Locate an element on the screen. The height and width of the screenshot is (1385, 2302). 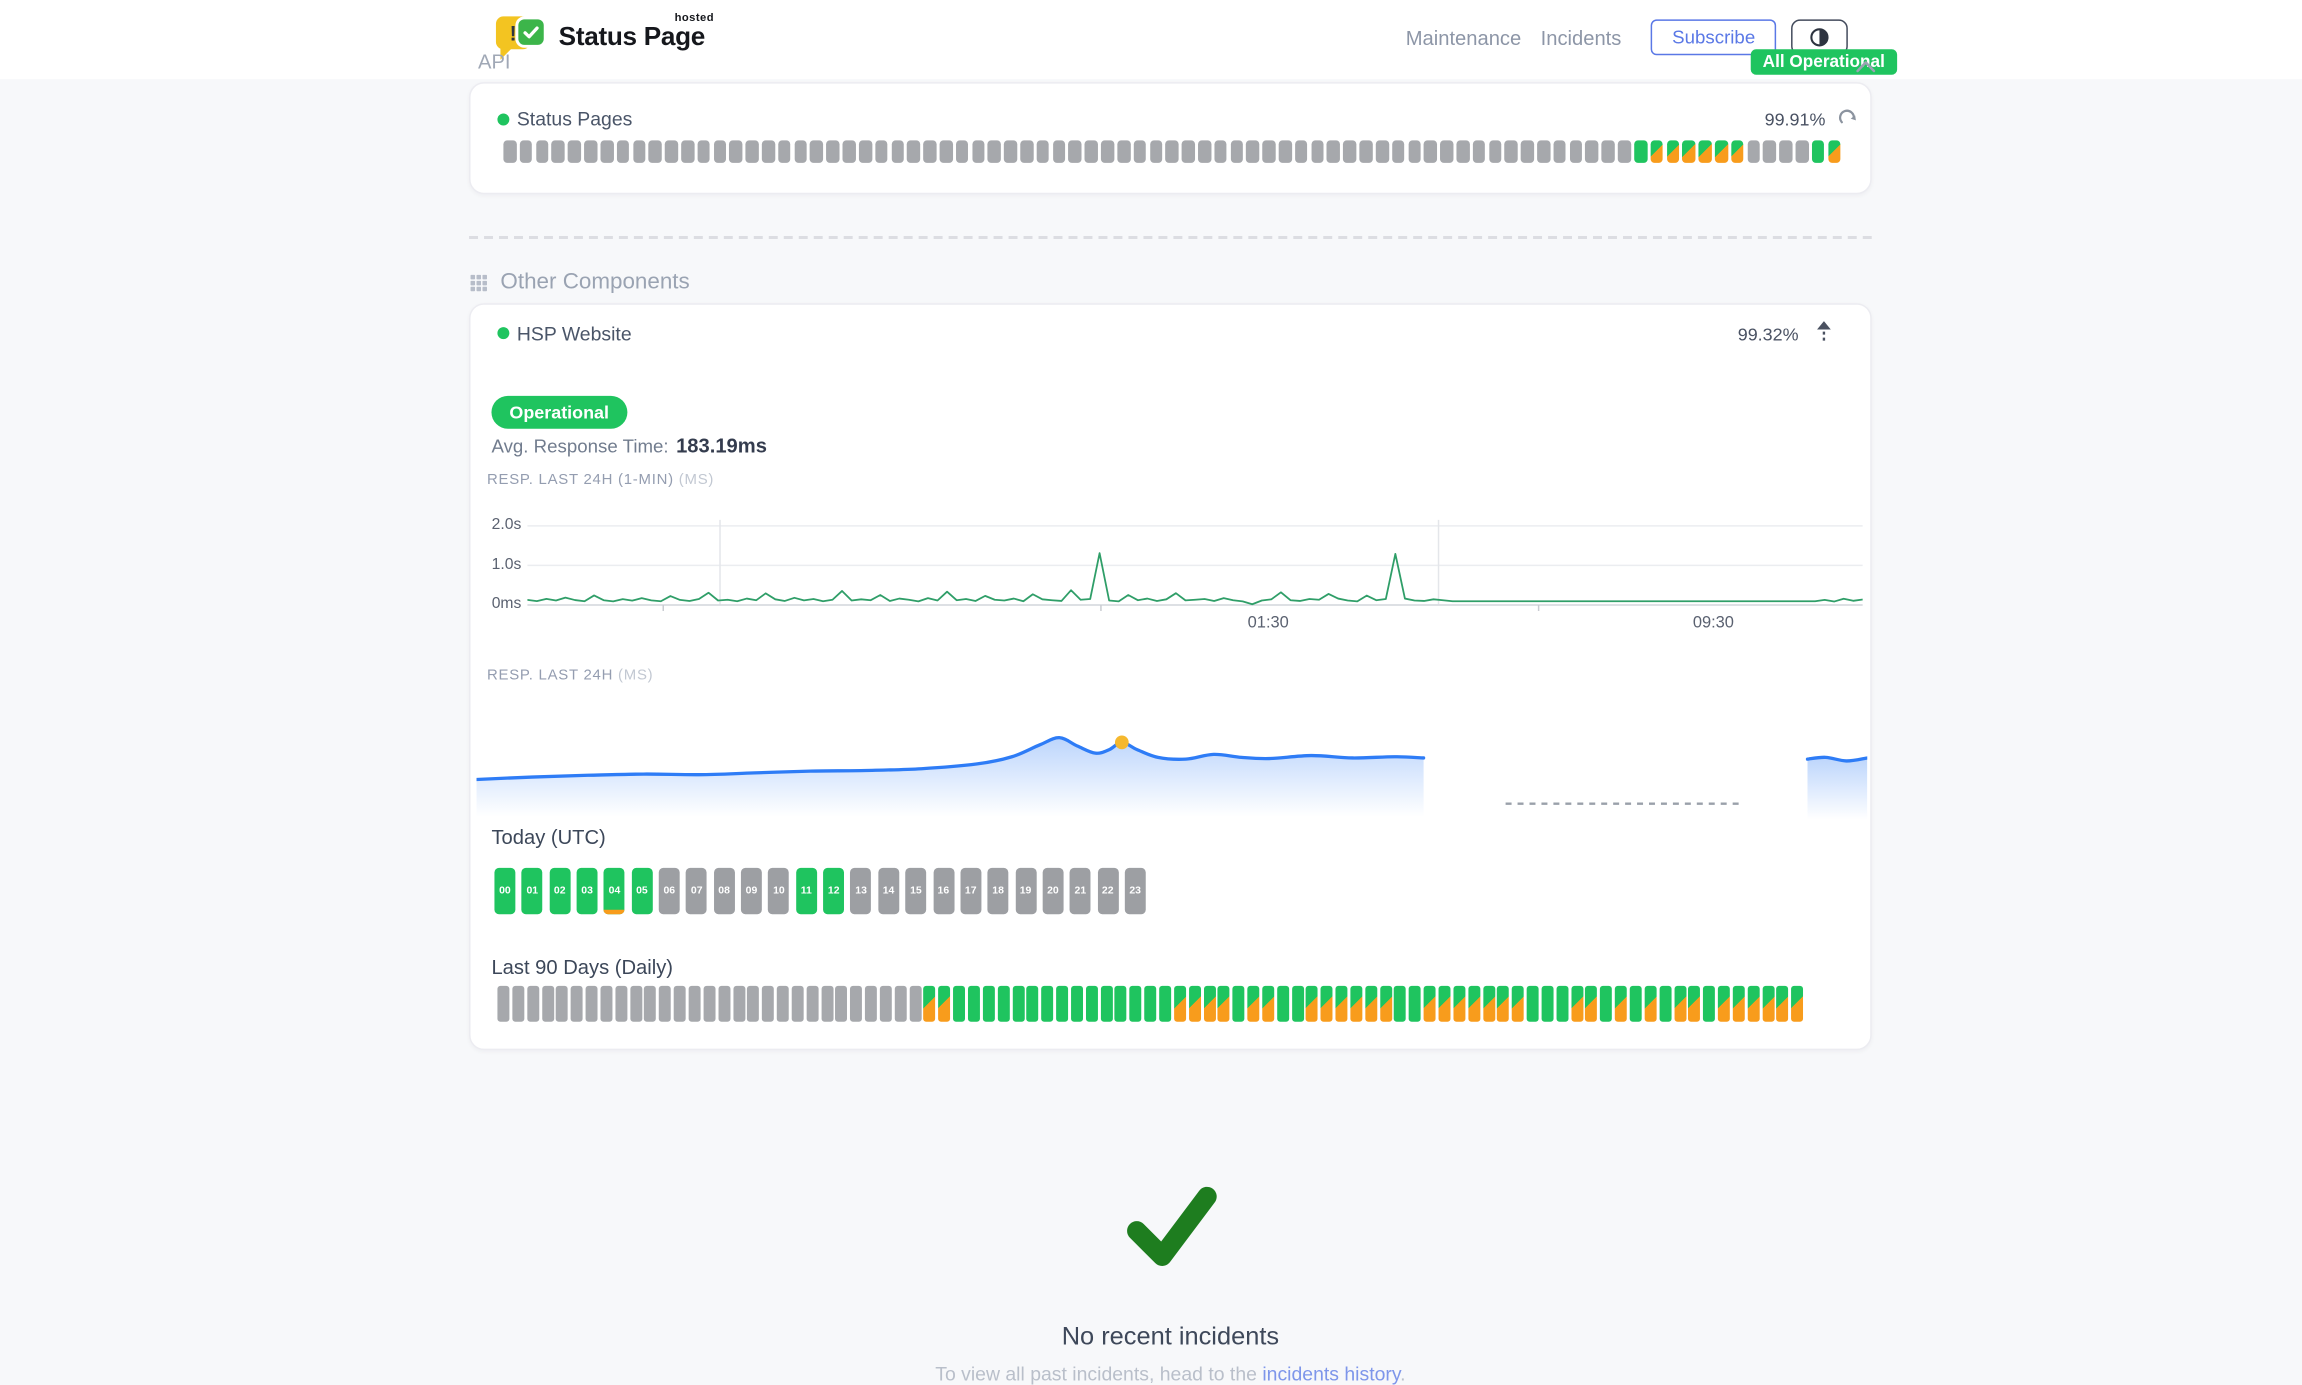
nav-link-incidents: Incidents is located at coordinates (1581, 37).